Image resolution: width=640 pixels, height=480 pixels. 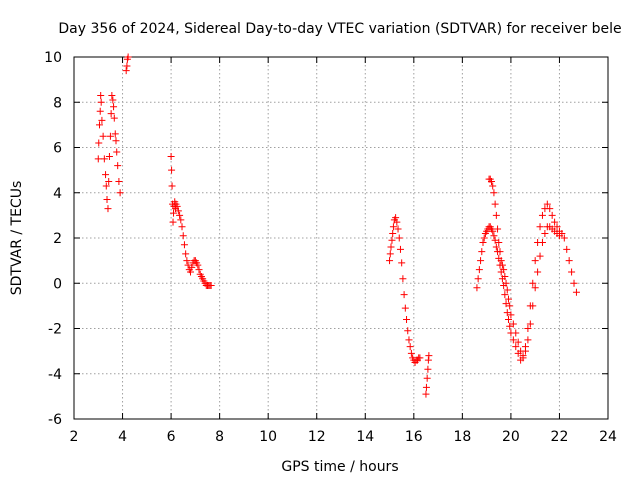 What do you see at coordinates (608, 437) in the screenshot?
I see `x-tick-label: 24` at bounding box center [608, 437].